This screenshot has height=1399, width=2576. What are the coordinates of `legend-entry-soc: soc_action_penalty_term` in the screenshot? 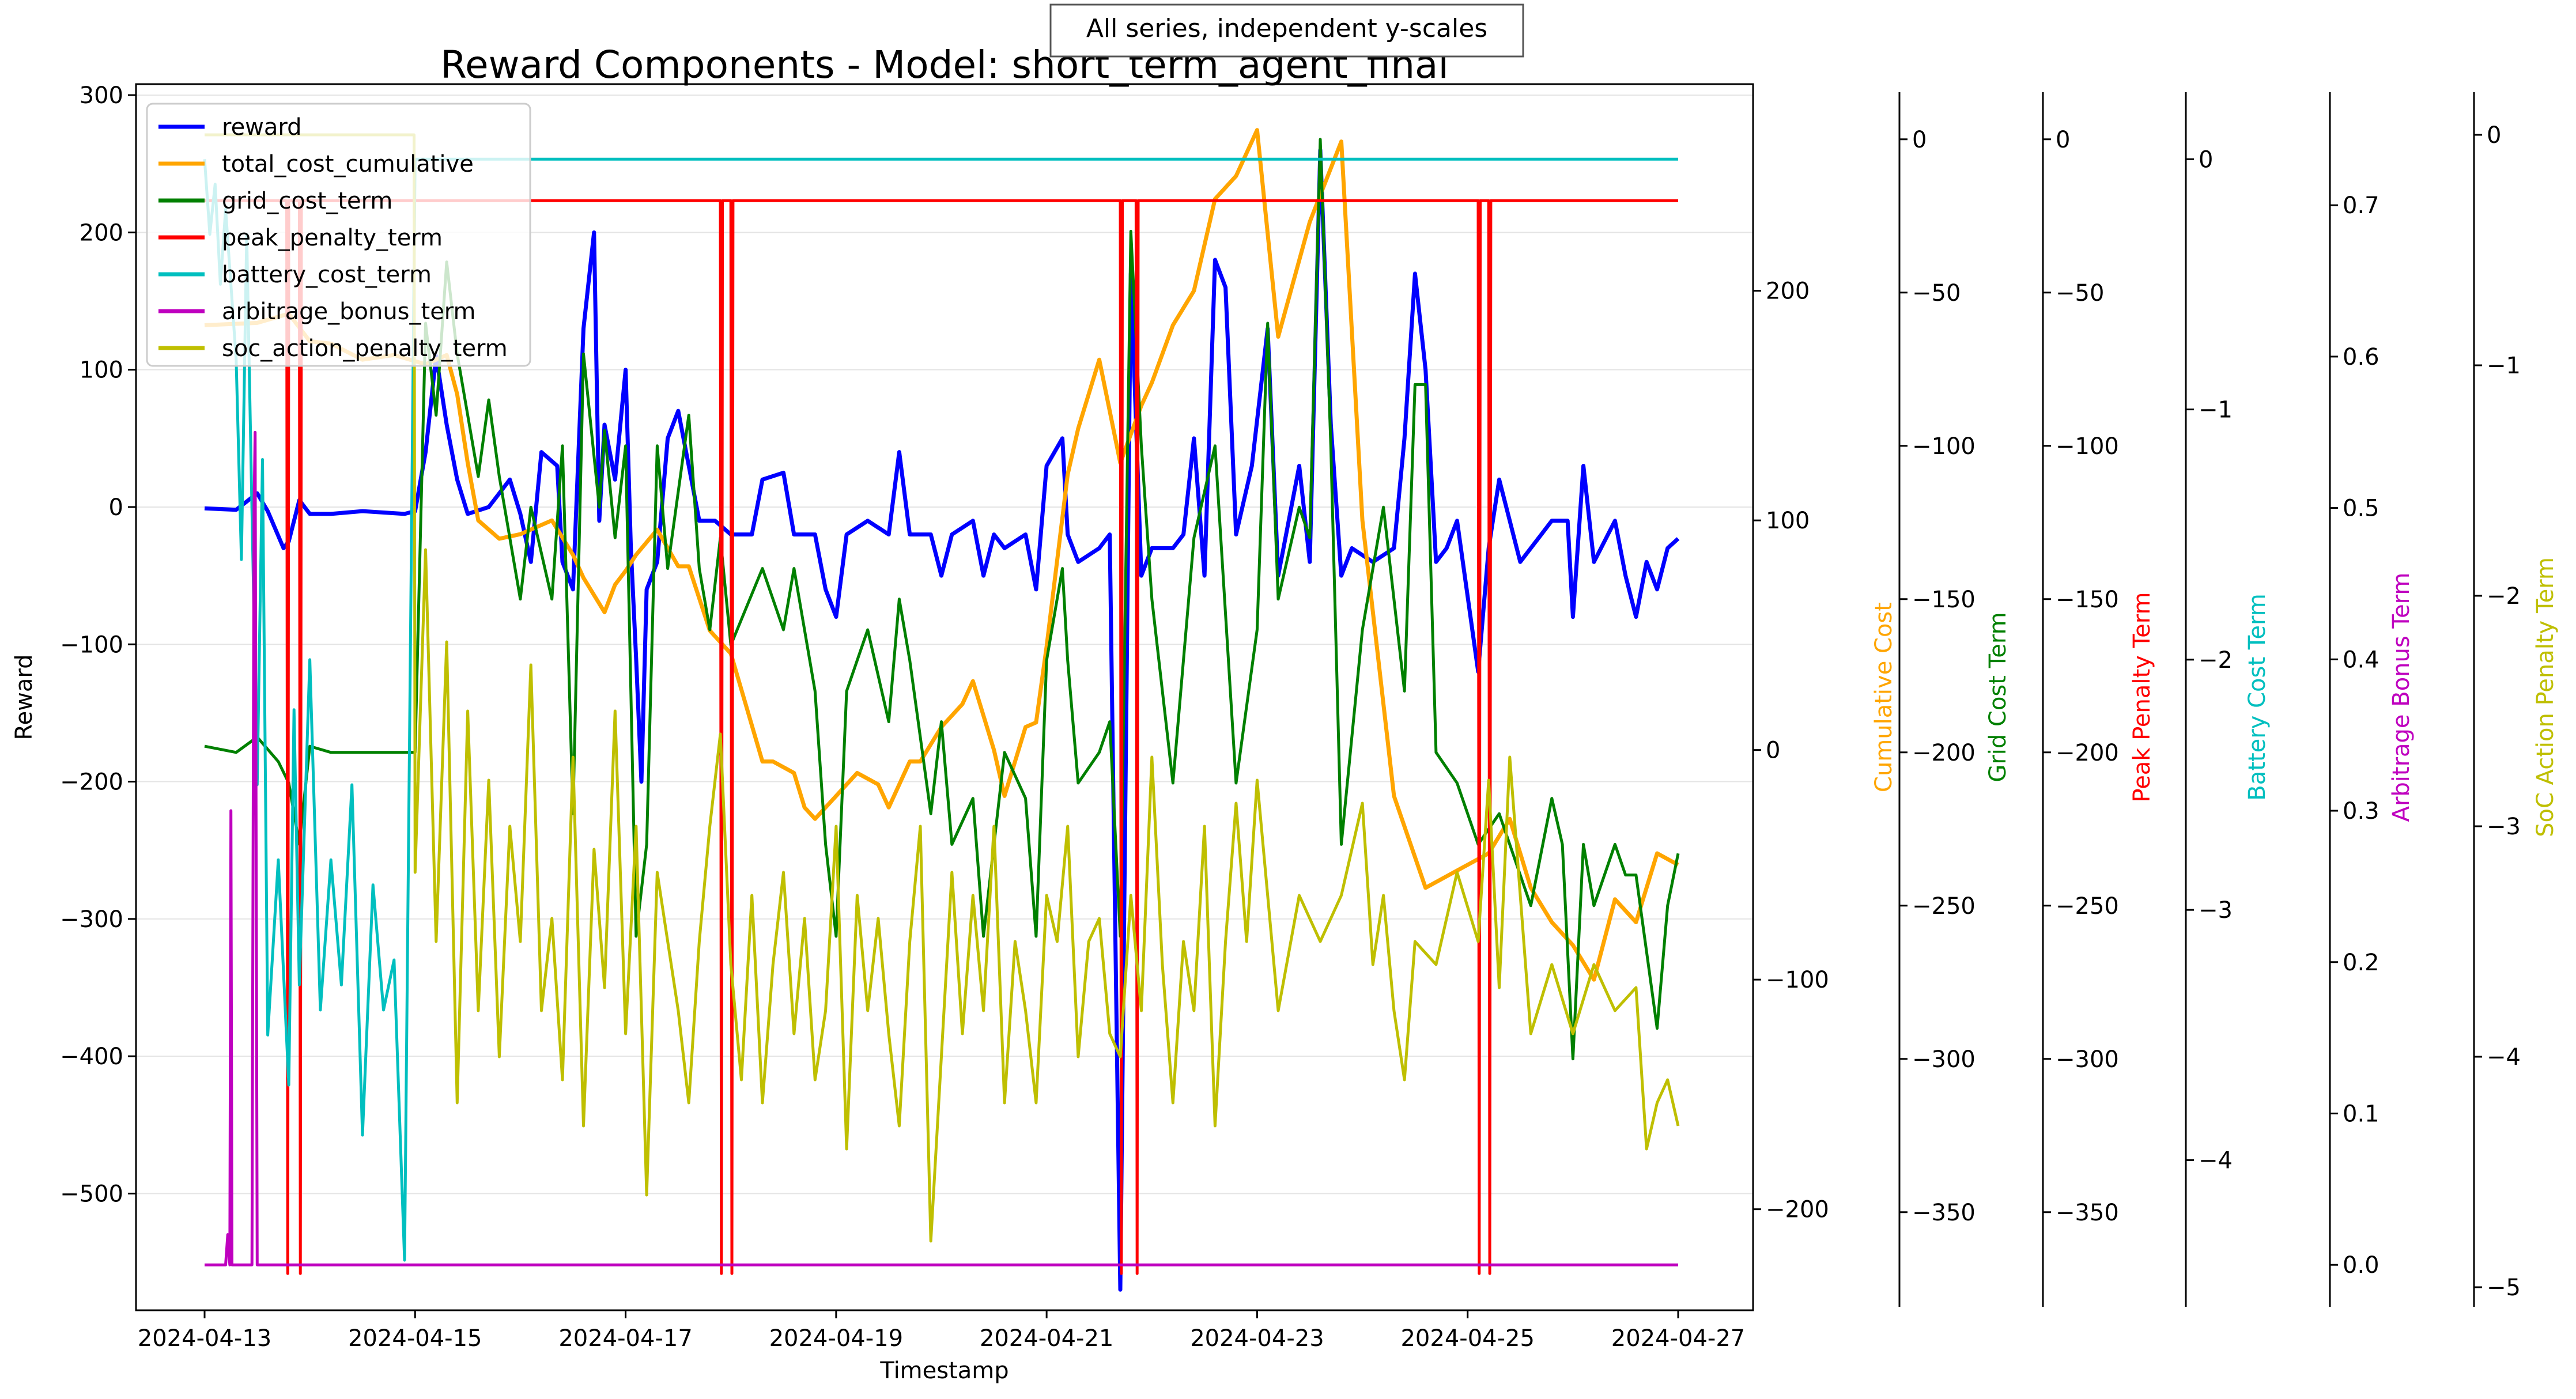 It's located at (333, 348).